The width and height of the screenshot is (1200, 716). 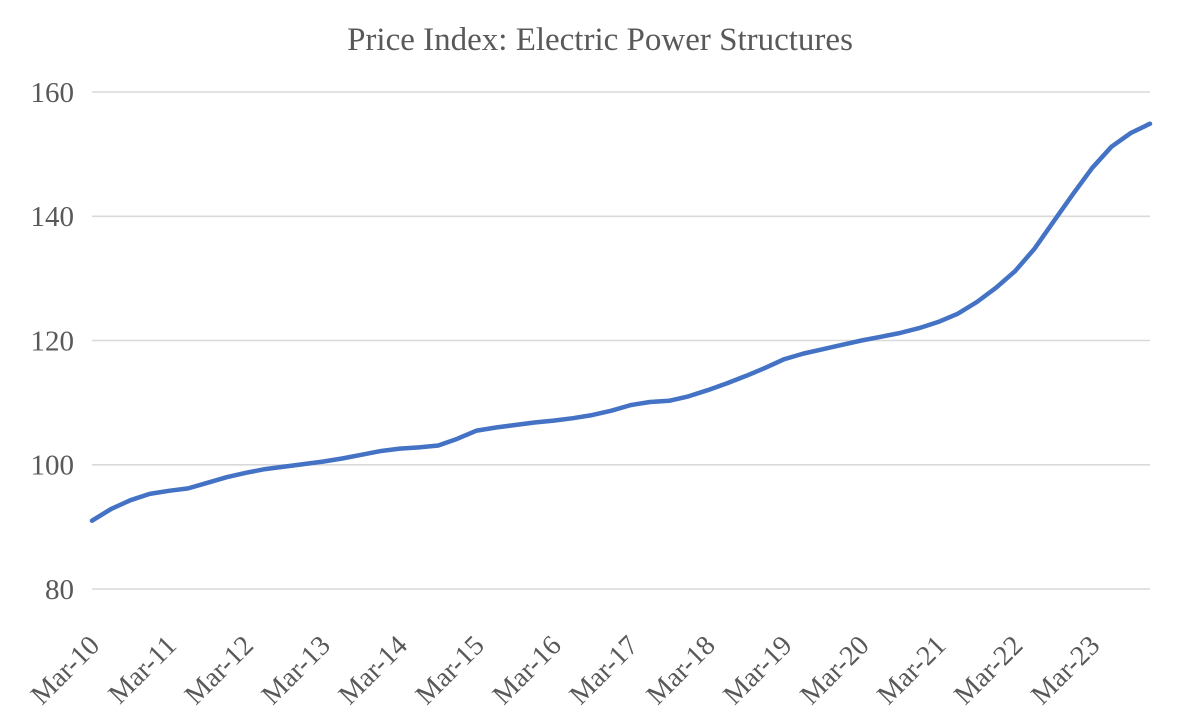 I want to click on x-axis-tick-label: Mar-15, so click(x=450, y=670).